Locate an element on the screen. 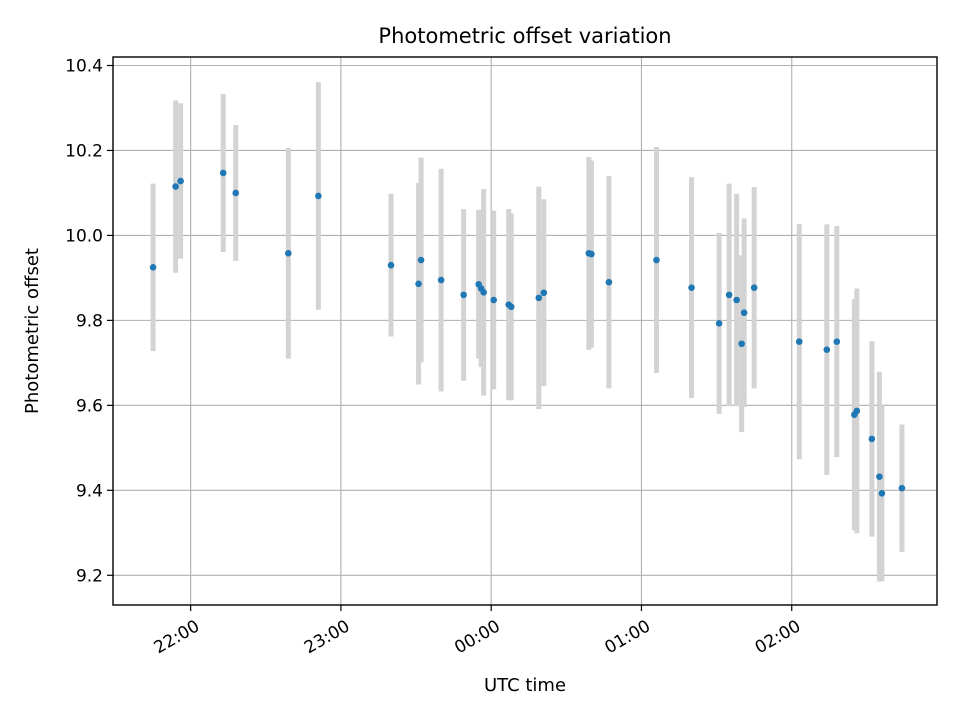  y-axis-ticks: 9.2 9.4 9.6 9.8 10.0 10.2 10.4 is located at coordinates (89, 321).